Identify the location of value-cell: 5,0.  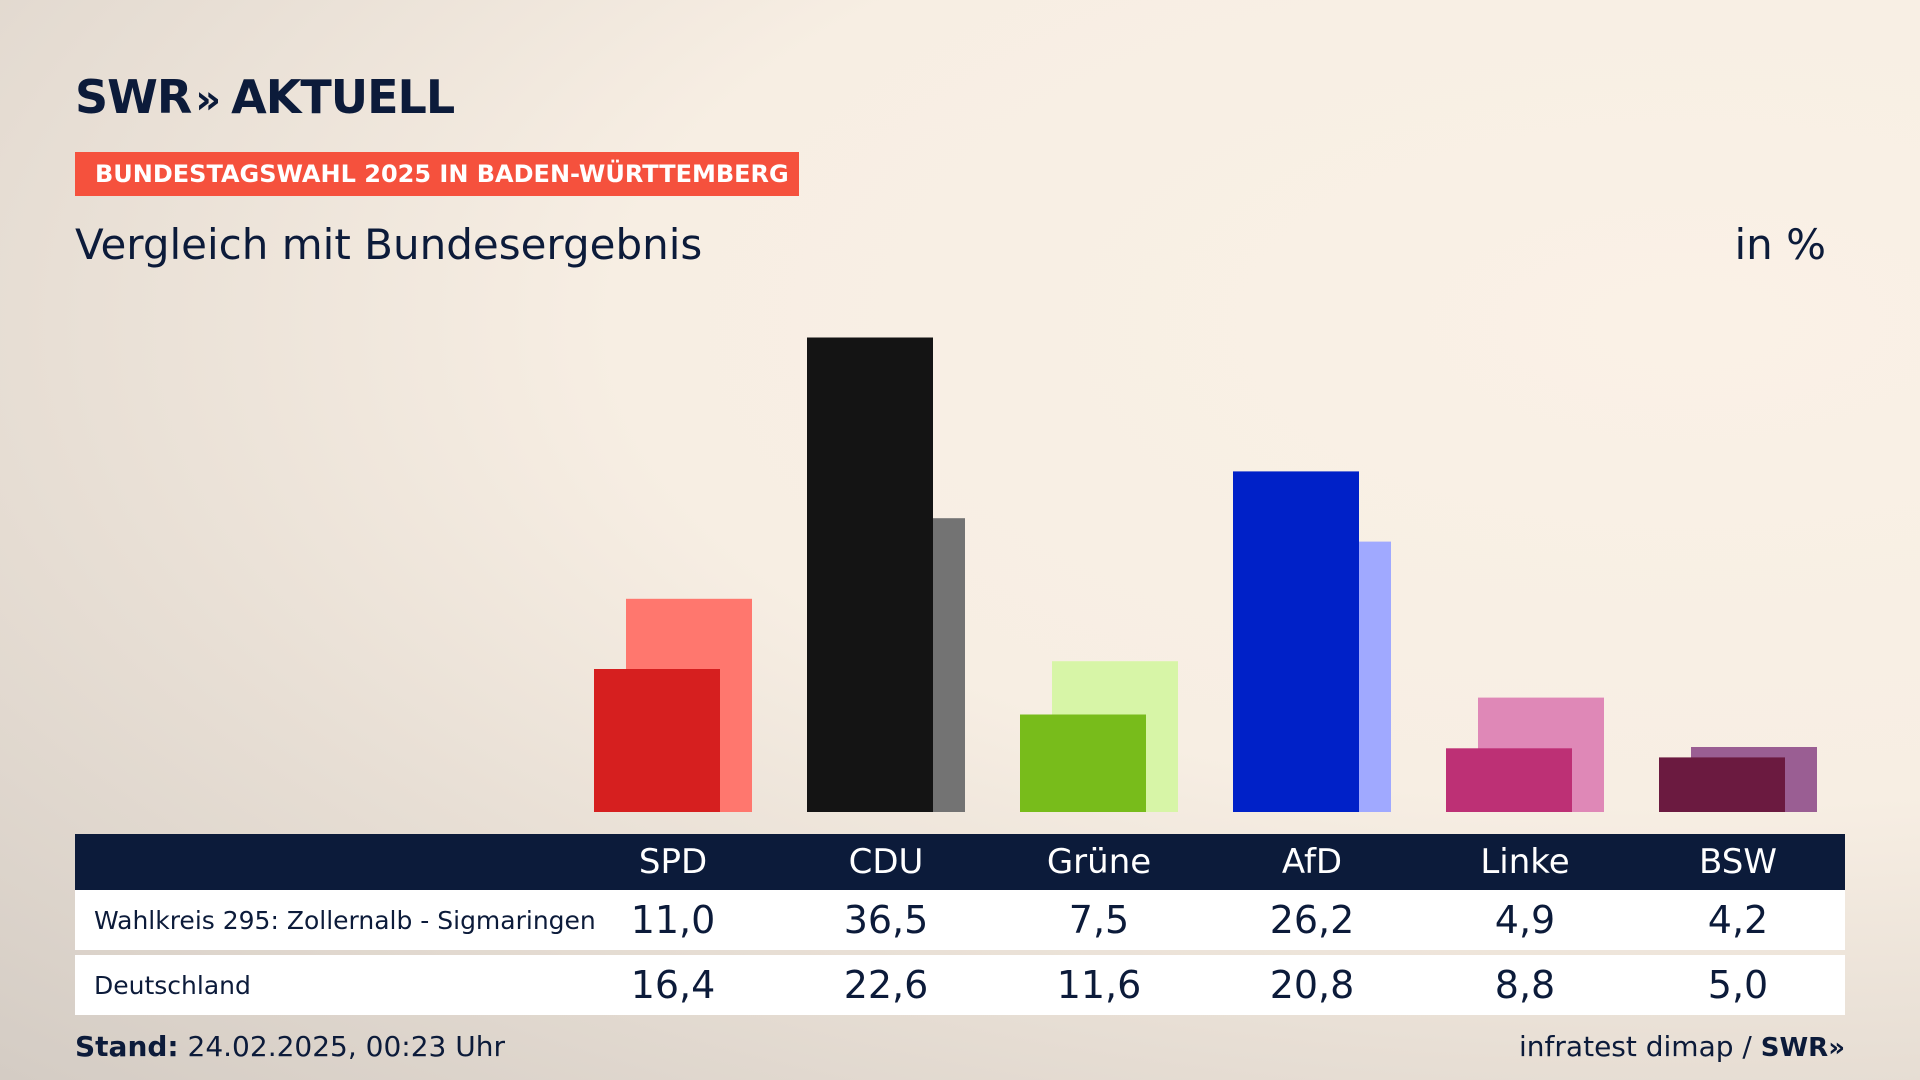
(1738, 985).